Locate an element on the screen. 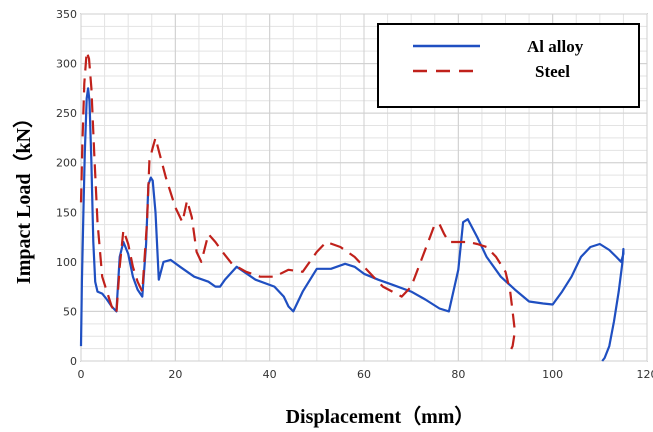 This screenshot has width=653, height=432. y-tick-label: 350 is located at coordinates (66, 14).